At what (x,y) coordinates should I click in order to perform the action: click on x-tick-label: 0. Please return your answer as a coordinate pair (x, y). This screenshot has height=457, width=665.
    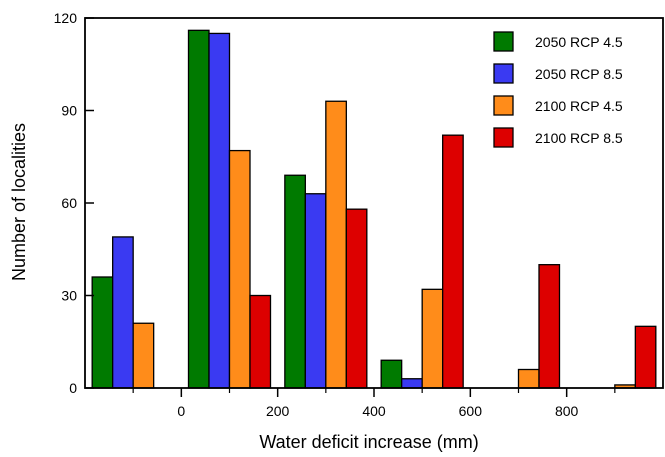
    Looking at the image, I should click on (181, 411).